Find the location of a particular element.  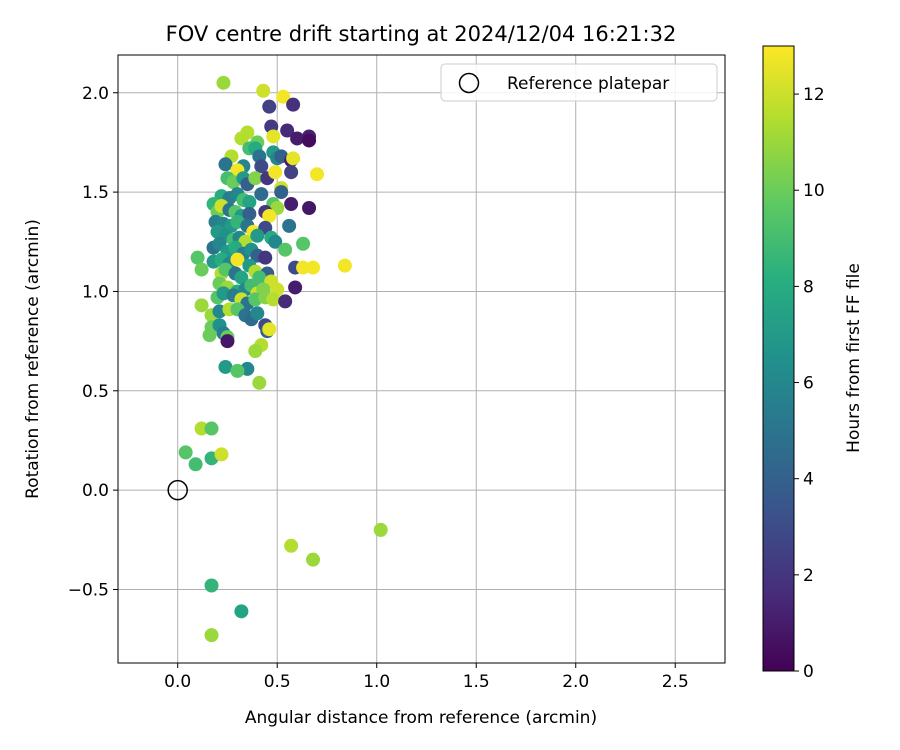

x-tick-label: 1.0 is located at coordinates (376, 682).